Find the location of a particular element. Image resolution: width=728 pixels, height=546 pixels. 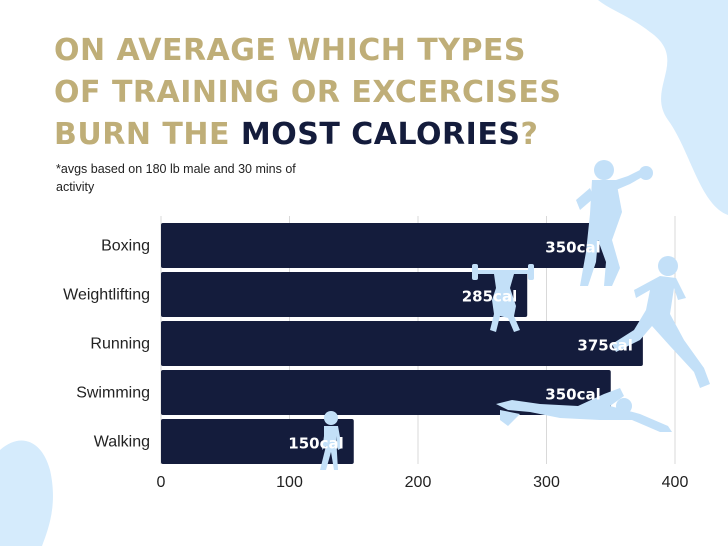

bar-walking is located at coordinates (257, 441).